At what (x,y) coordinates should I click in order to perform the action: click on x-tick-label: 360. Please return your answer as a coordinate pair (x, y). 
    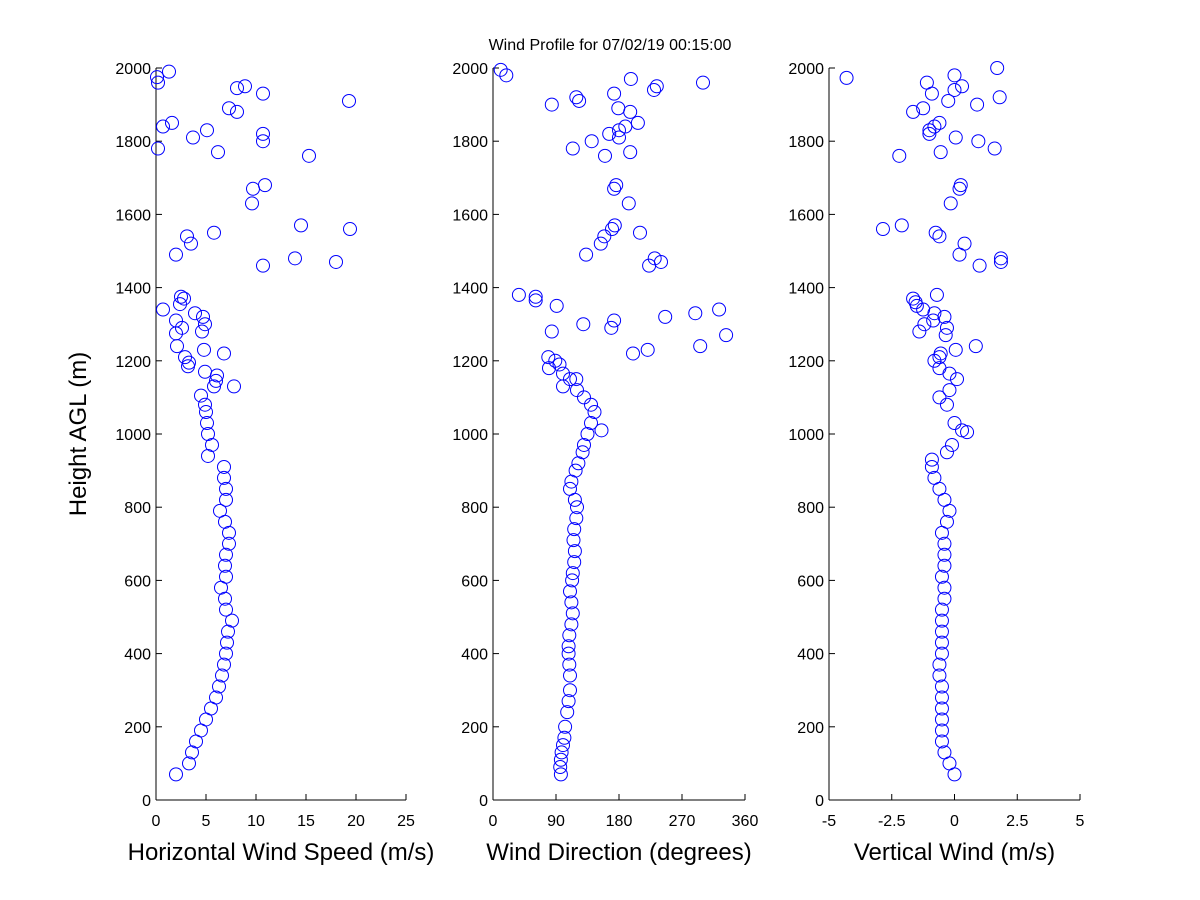
    Looking at the image, I should click on (745, 821).